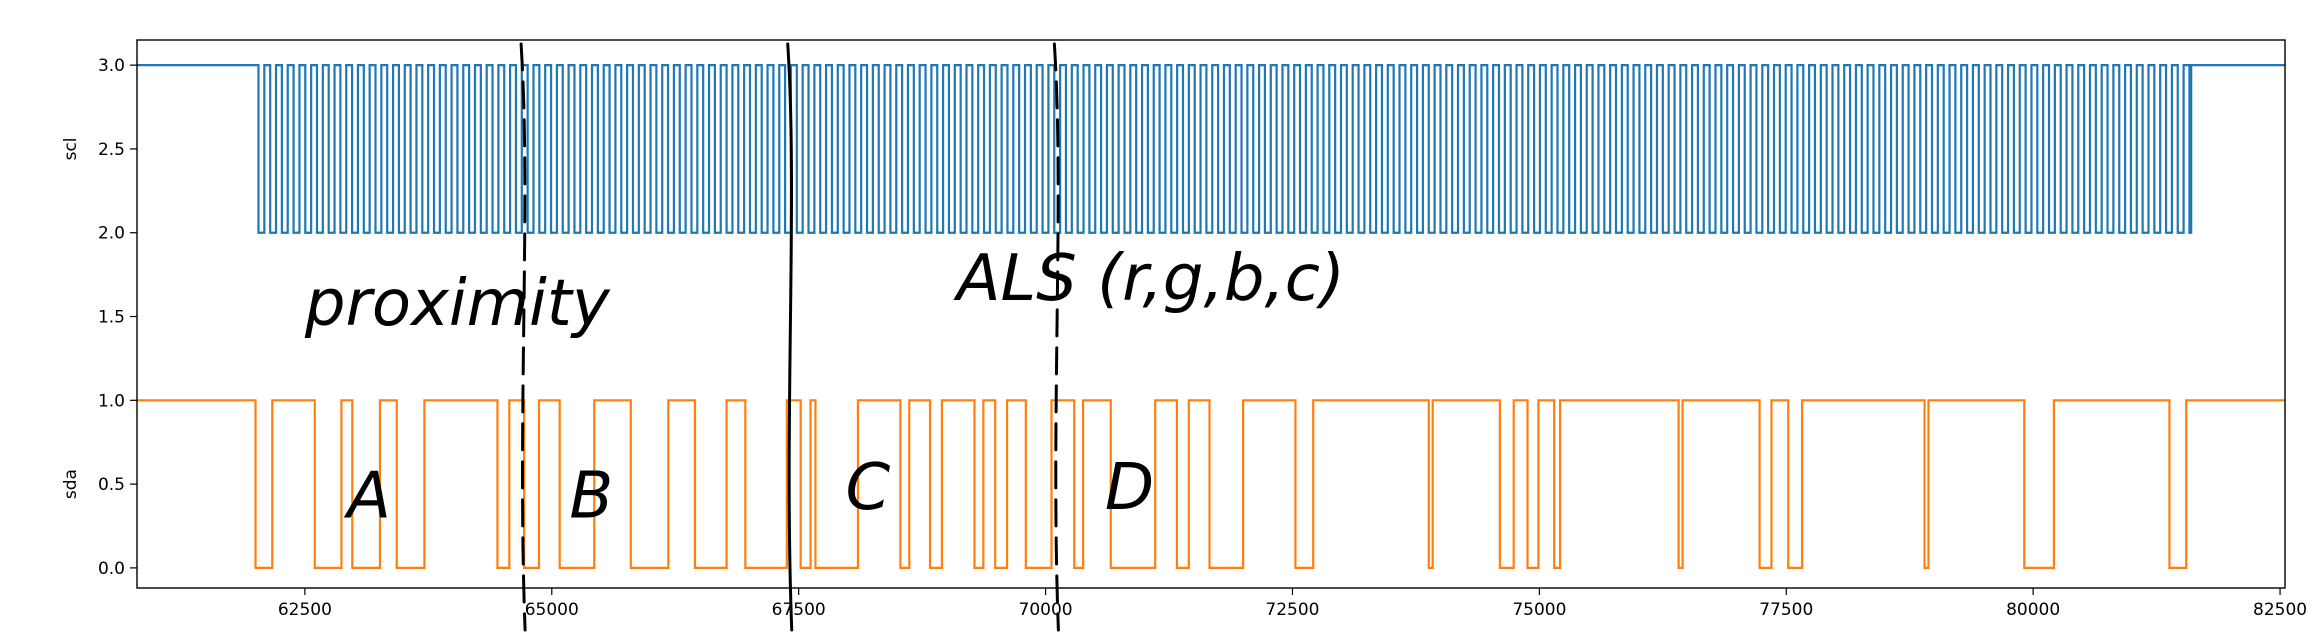 The image size is (2324, 644). Describe the element at coordinates (790, 337) in the screenshot. I see `divider-solid` at that location.